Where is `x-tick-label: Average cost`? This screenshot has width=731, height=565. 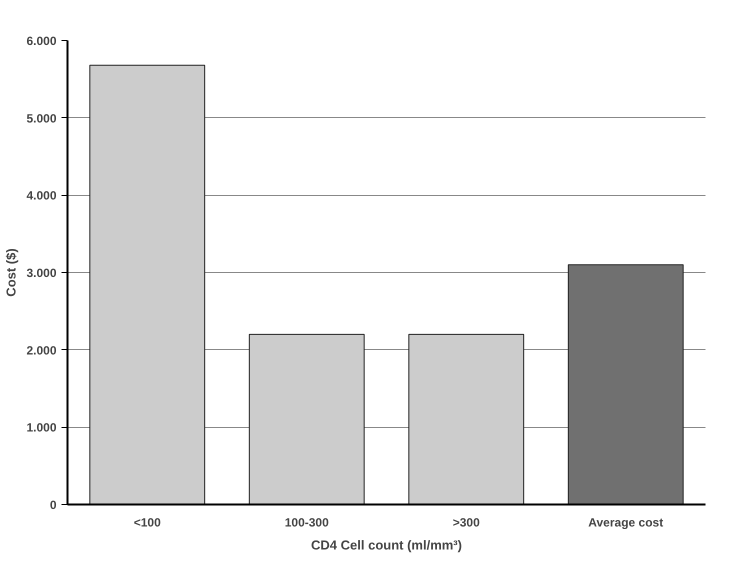 x-tick-label: Average cost is located at coordinates (626, 523).